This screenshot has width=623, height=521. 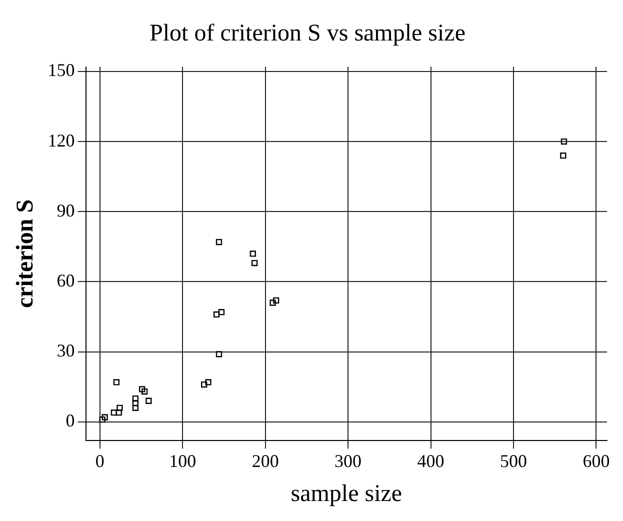 I want to click on y-tick-label: 60, so click(x=65, y=280).